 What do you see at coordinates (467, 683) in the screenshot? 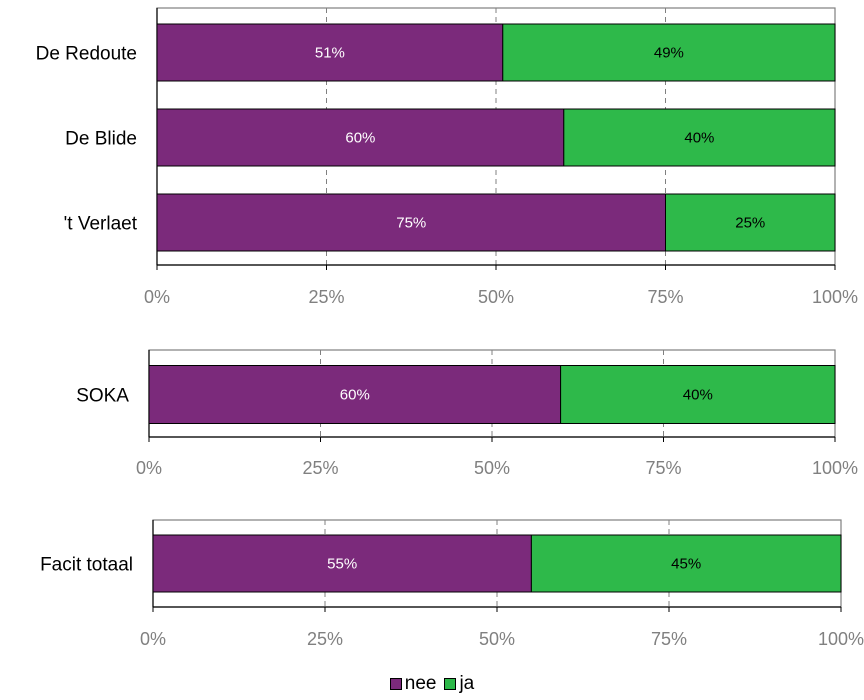
I see `legend-label-ja: ja` at bounding box center [467, 683].